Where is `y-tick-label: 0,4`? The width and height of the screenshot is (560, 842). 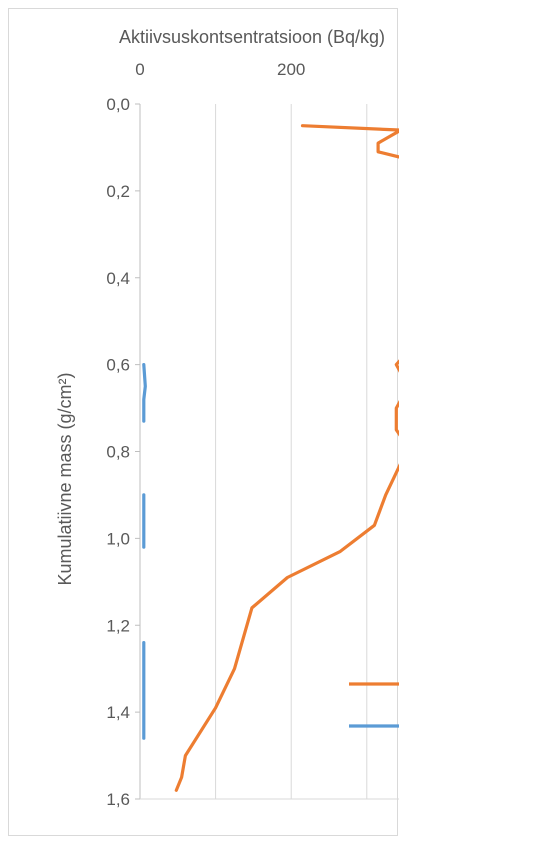
y-tick-label: 0,4 is located at coordinates (118, 278).